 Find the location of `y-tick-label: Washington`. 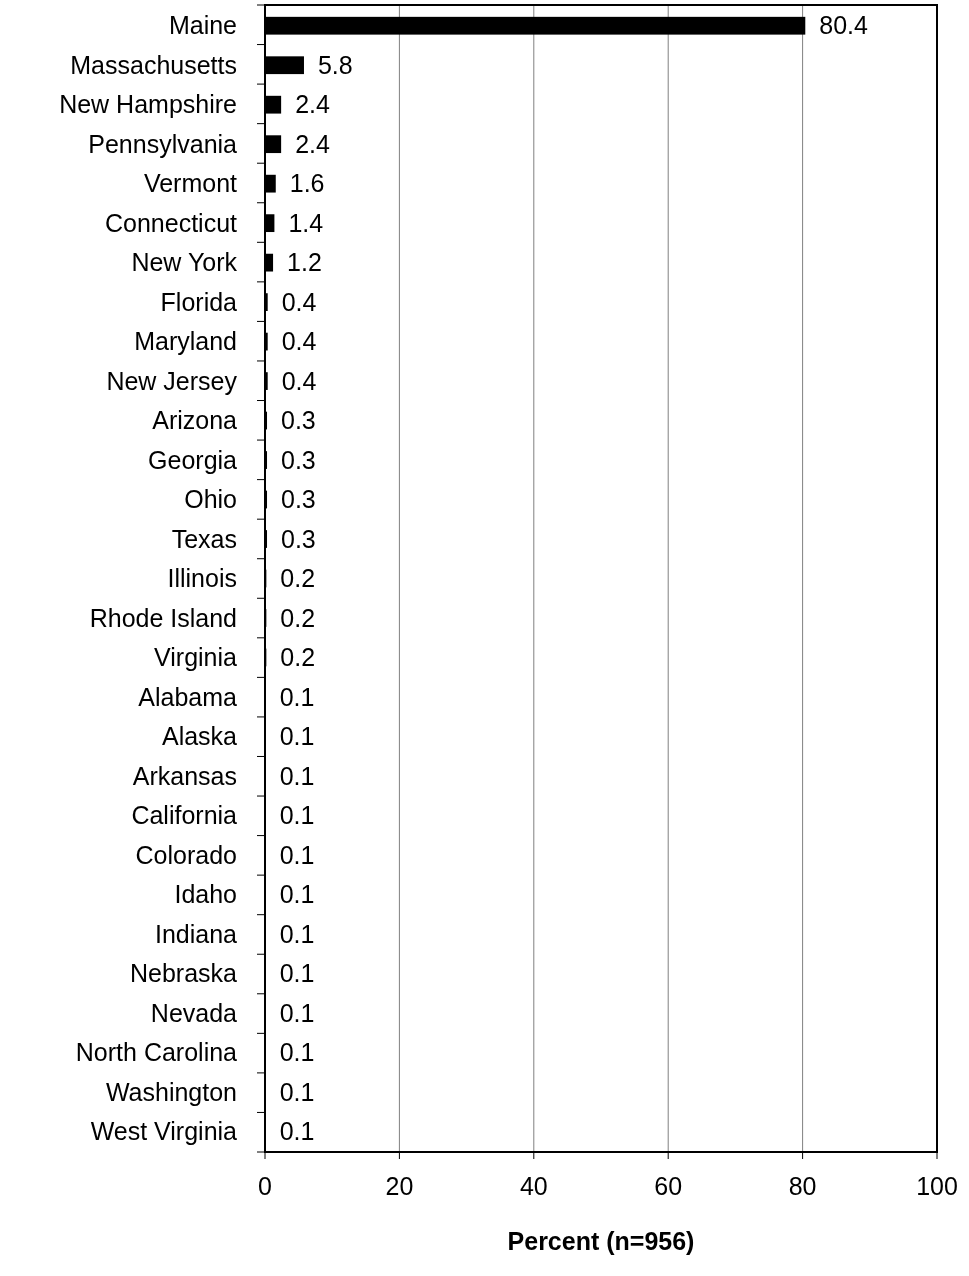

y-tick-label: Washington is located at coordinates (171, 1091).